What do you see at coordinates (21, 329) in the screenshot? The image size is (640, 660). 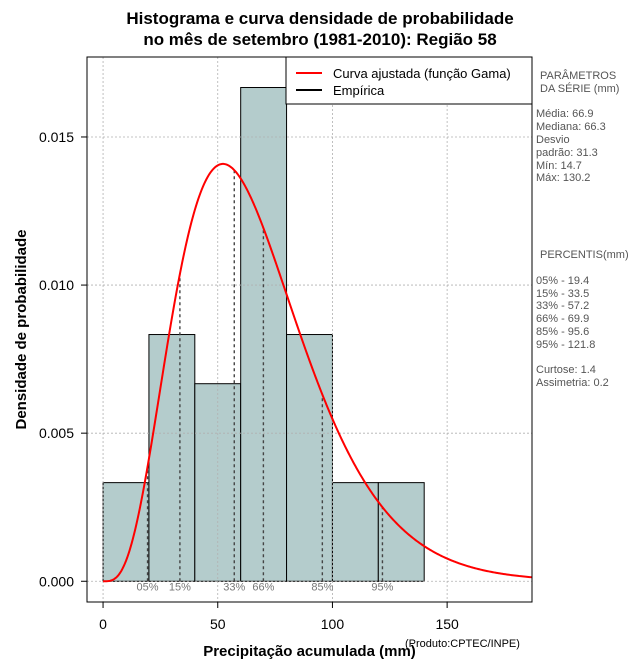 I see `y-axis-title: Densidade de probabilidade` at bounding box center [21, 329].